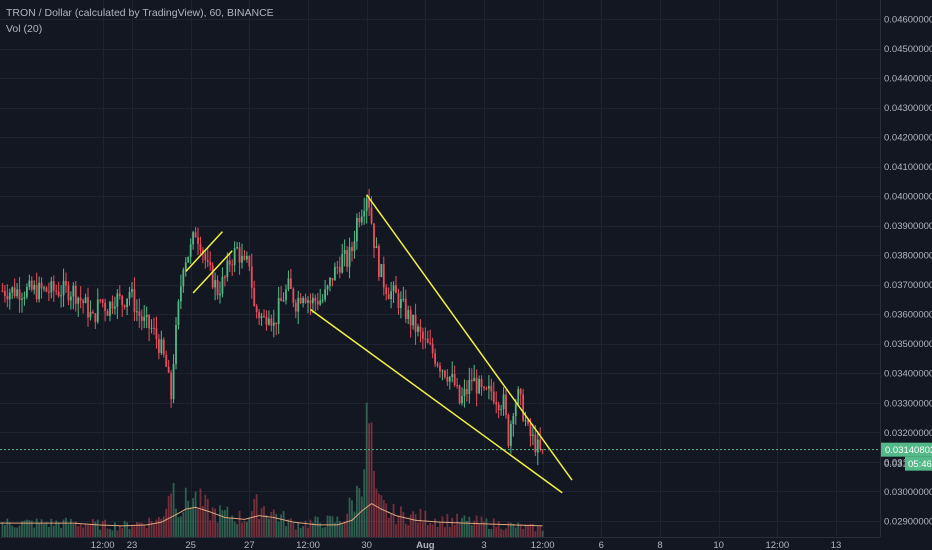 This screenshot has height=550, width=932. What do you see at coordinates (24, 29) in the screenshot?
I see `volume-indicator-label: Vol (20)` at bounding box center [24, 29].